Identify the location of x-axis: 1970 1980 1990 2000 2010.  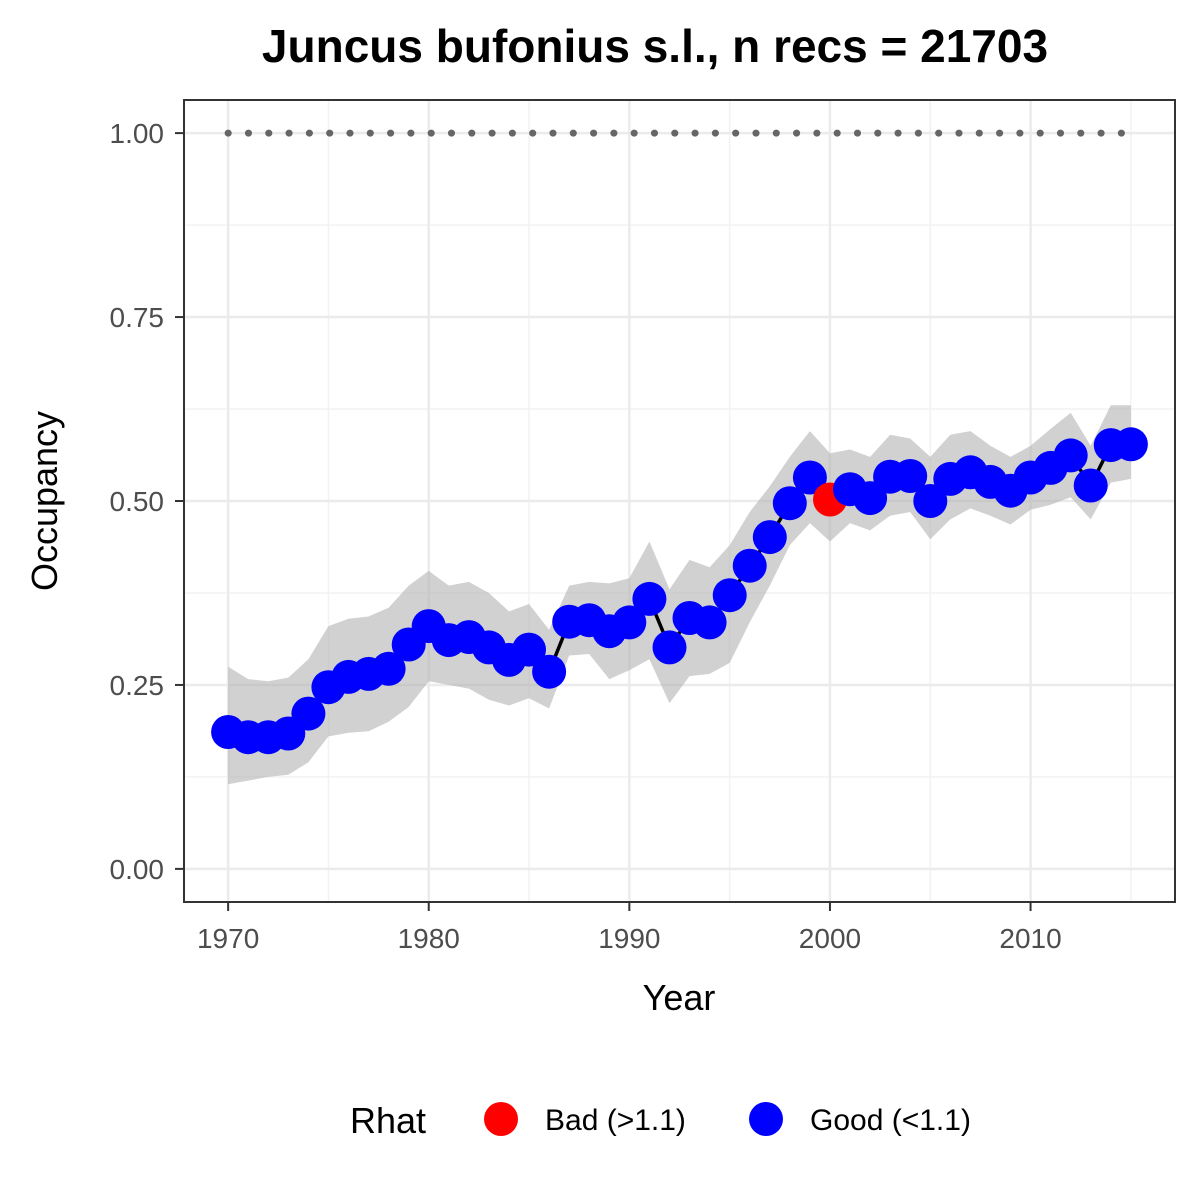
(629, 928).